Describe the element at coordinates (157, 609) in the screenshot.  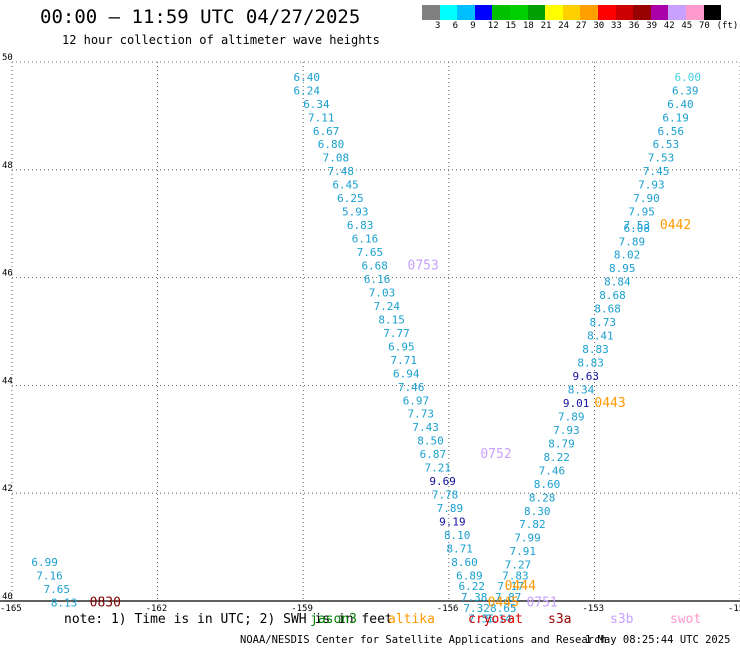
I see `lon-tick-label: -162` at that location.